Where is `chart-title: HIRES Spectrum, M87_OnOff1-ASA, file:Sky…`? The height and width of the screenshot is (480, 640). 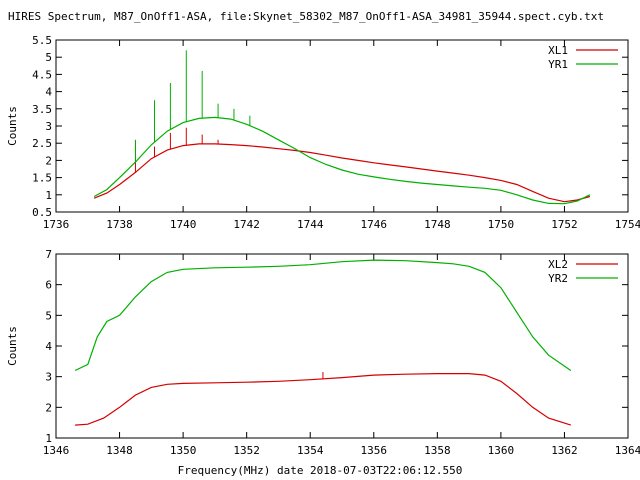 chart-title: HIRES Spectrum, M87_OnOff1-ASA, file:Sky… is located at coordinates (306, 16).